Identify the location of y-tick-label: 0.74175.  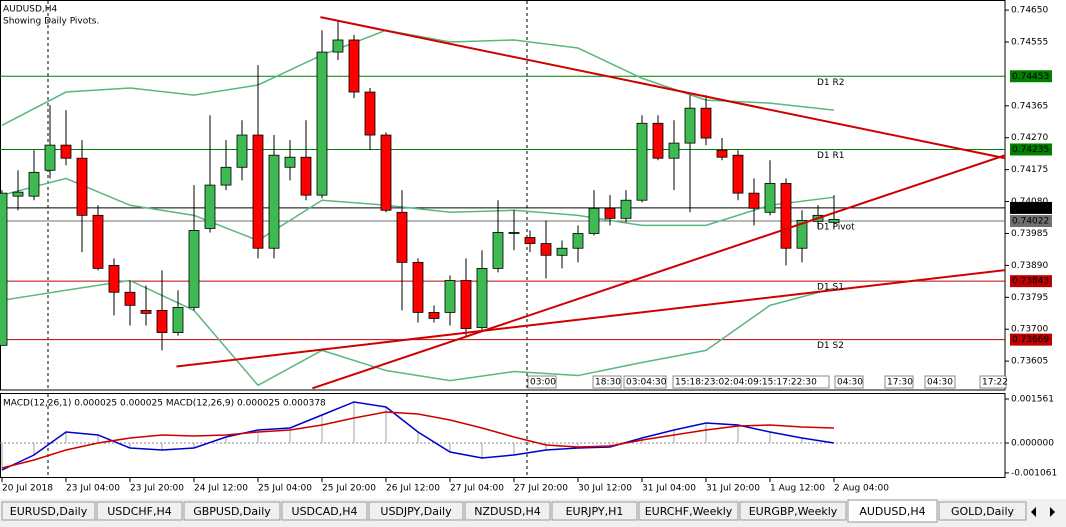
(1029, 170).